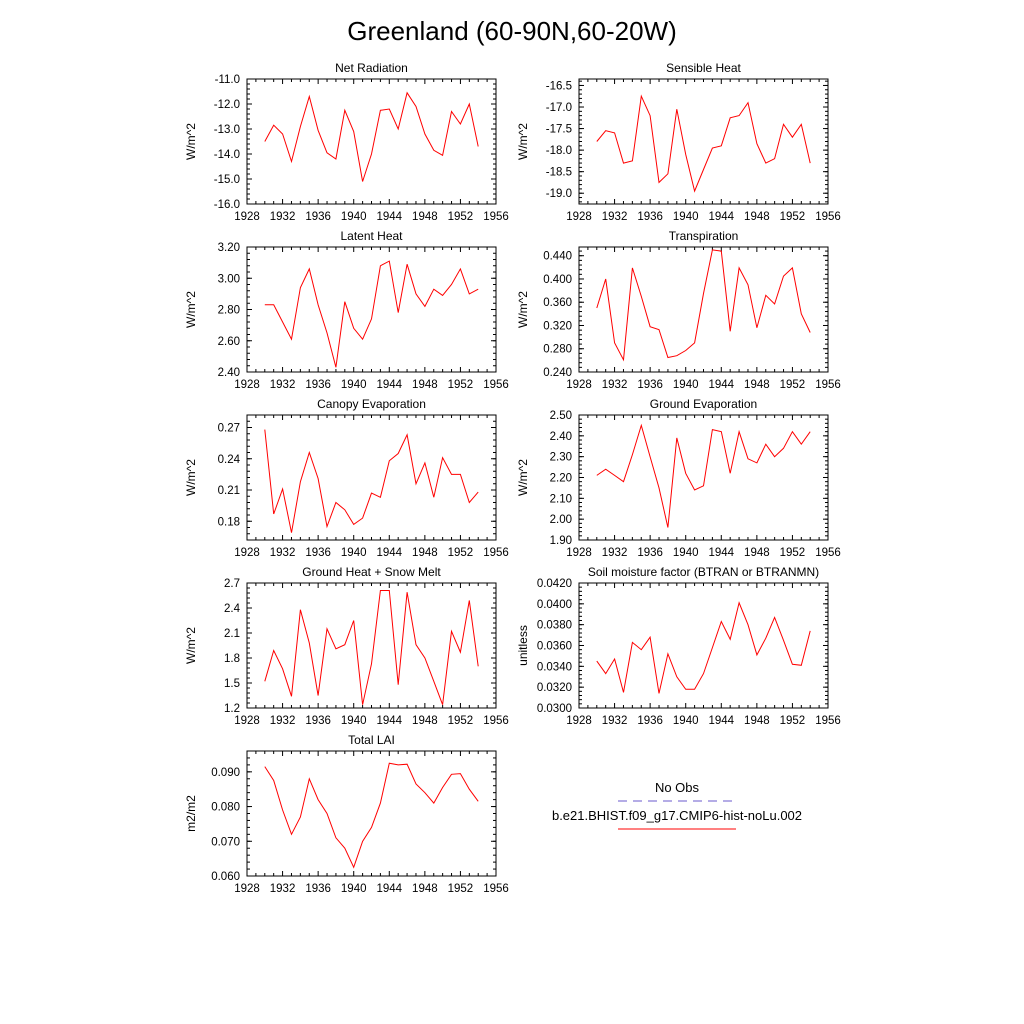  Describe the element at coordinates (227, 105) in the screenshot. I see `y-tick-label: -12.0` at that location.